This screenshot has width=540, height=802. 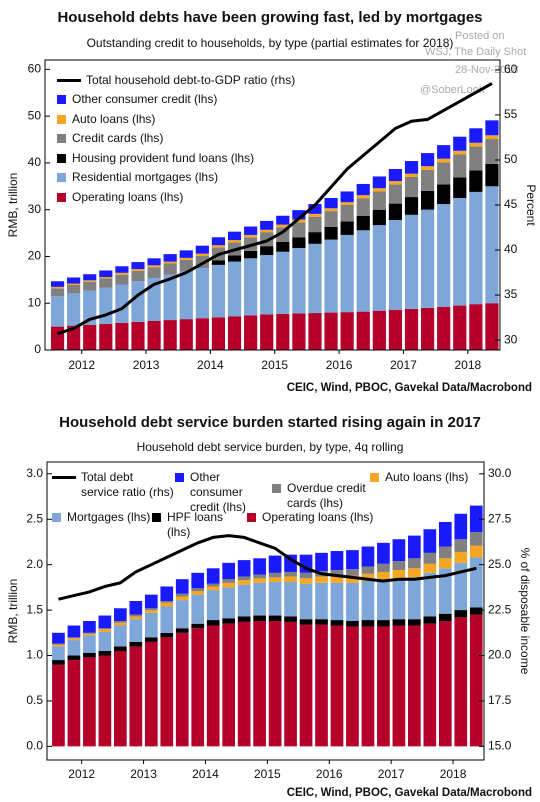 What do you see at coordinates (511, 339) in the screenshot?
I see `y2-tick-label: 30` at bounding box center [511, 339].